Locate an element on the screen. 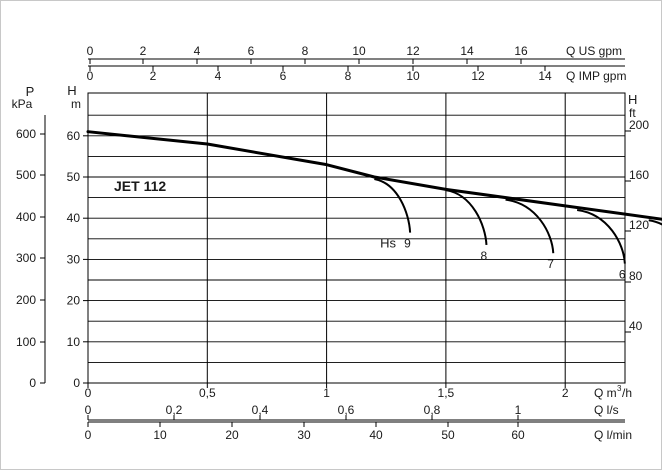 Image resolution: width=662 pixels, height=475 pixels. kpa-axis-label-top: P is located at coordinates (30, 91).